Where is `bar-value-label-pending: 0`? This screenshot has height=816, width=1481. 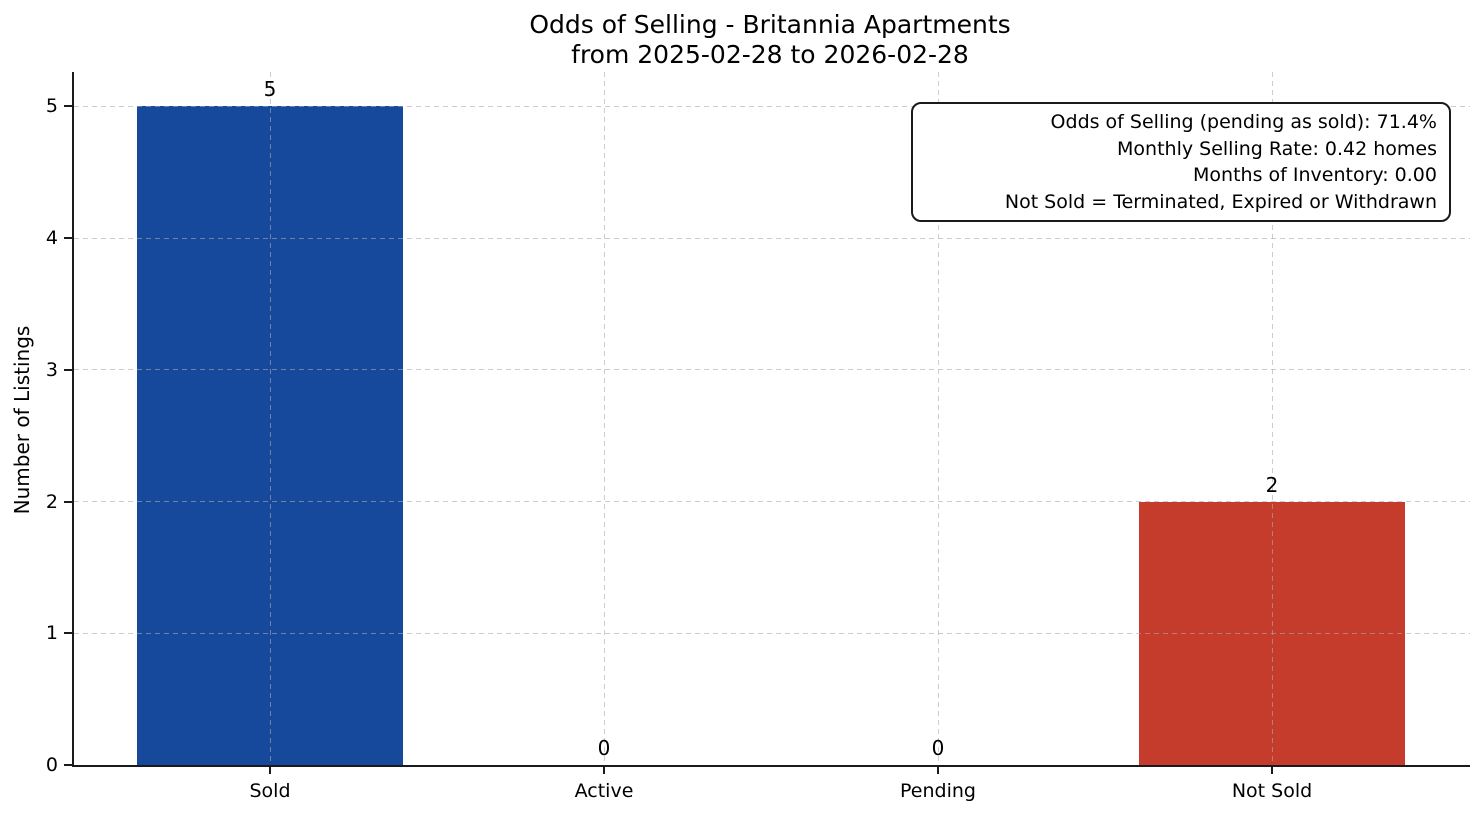 bar-value-label-pending: 0 is located at coordinates (938, 748).